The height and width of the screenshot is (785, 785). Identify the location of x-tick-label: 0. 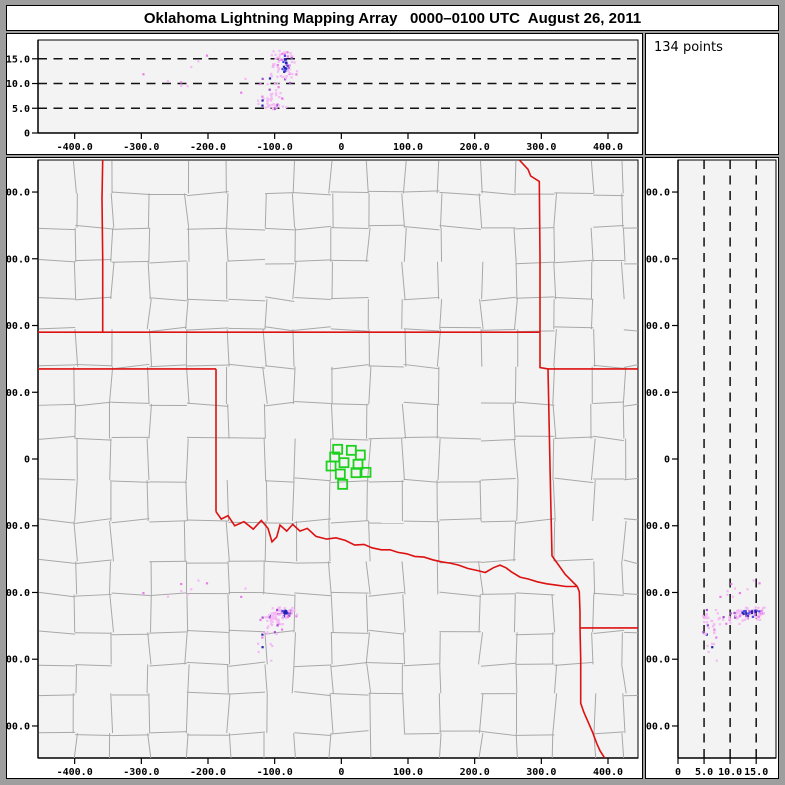
(341, 147).